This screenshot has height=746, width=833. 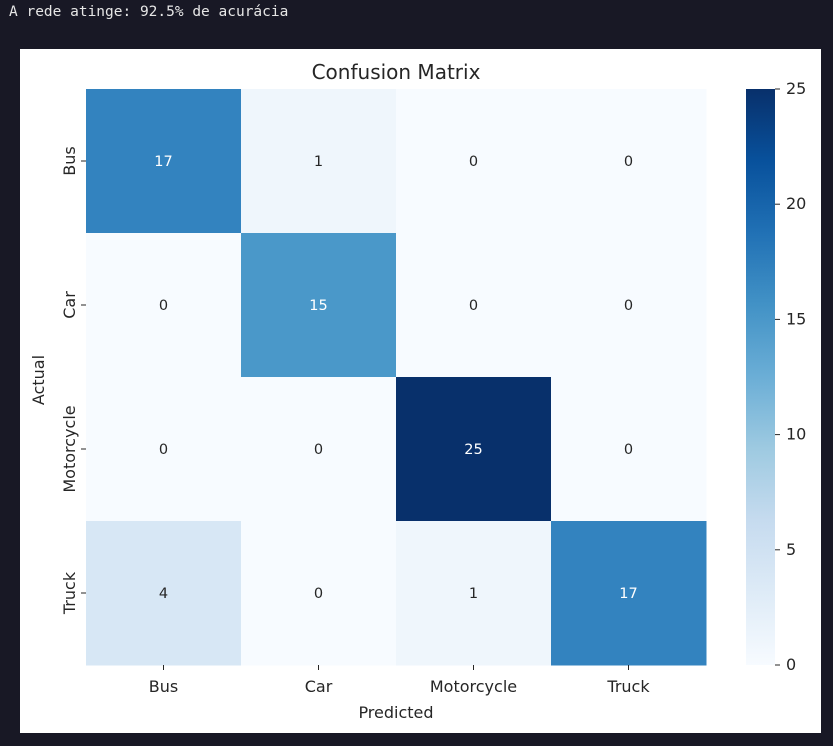 What do you see at coordinates (791, 549) in the screenshot?
I see `colorbar-tick-label: 5` at bounding box center [791, 549].